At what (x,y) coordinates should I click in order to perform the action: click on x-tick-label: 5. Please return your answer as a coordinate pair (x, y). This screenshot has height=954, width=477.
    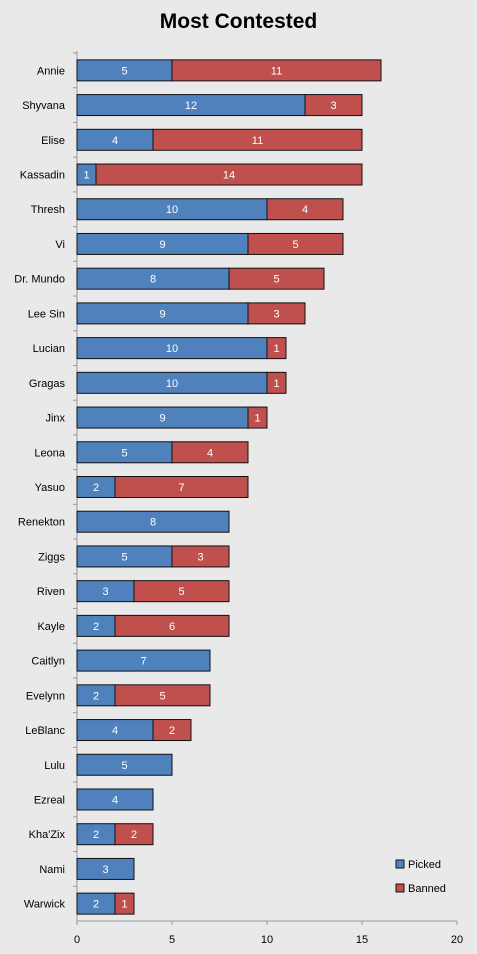
    Looking at the image, I should click on (172, 940).